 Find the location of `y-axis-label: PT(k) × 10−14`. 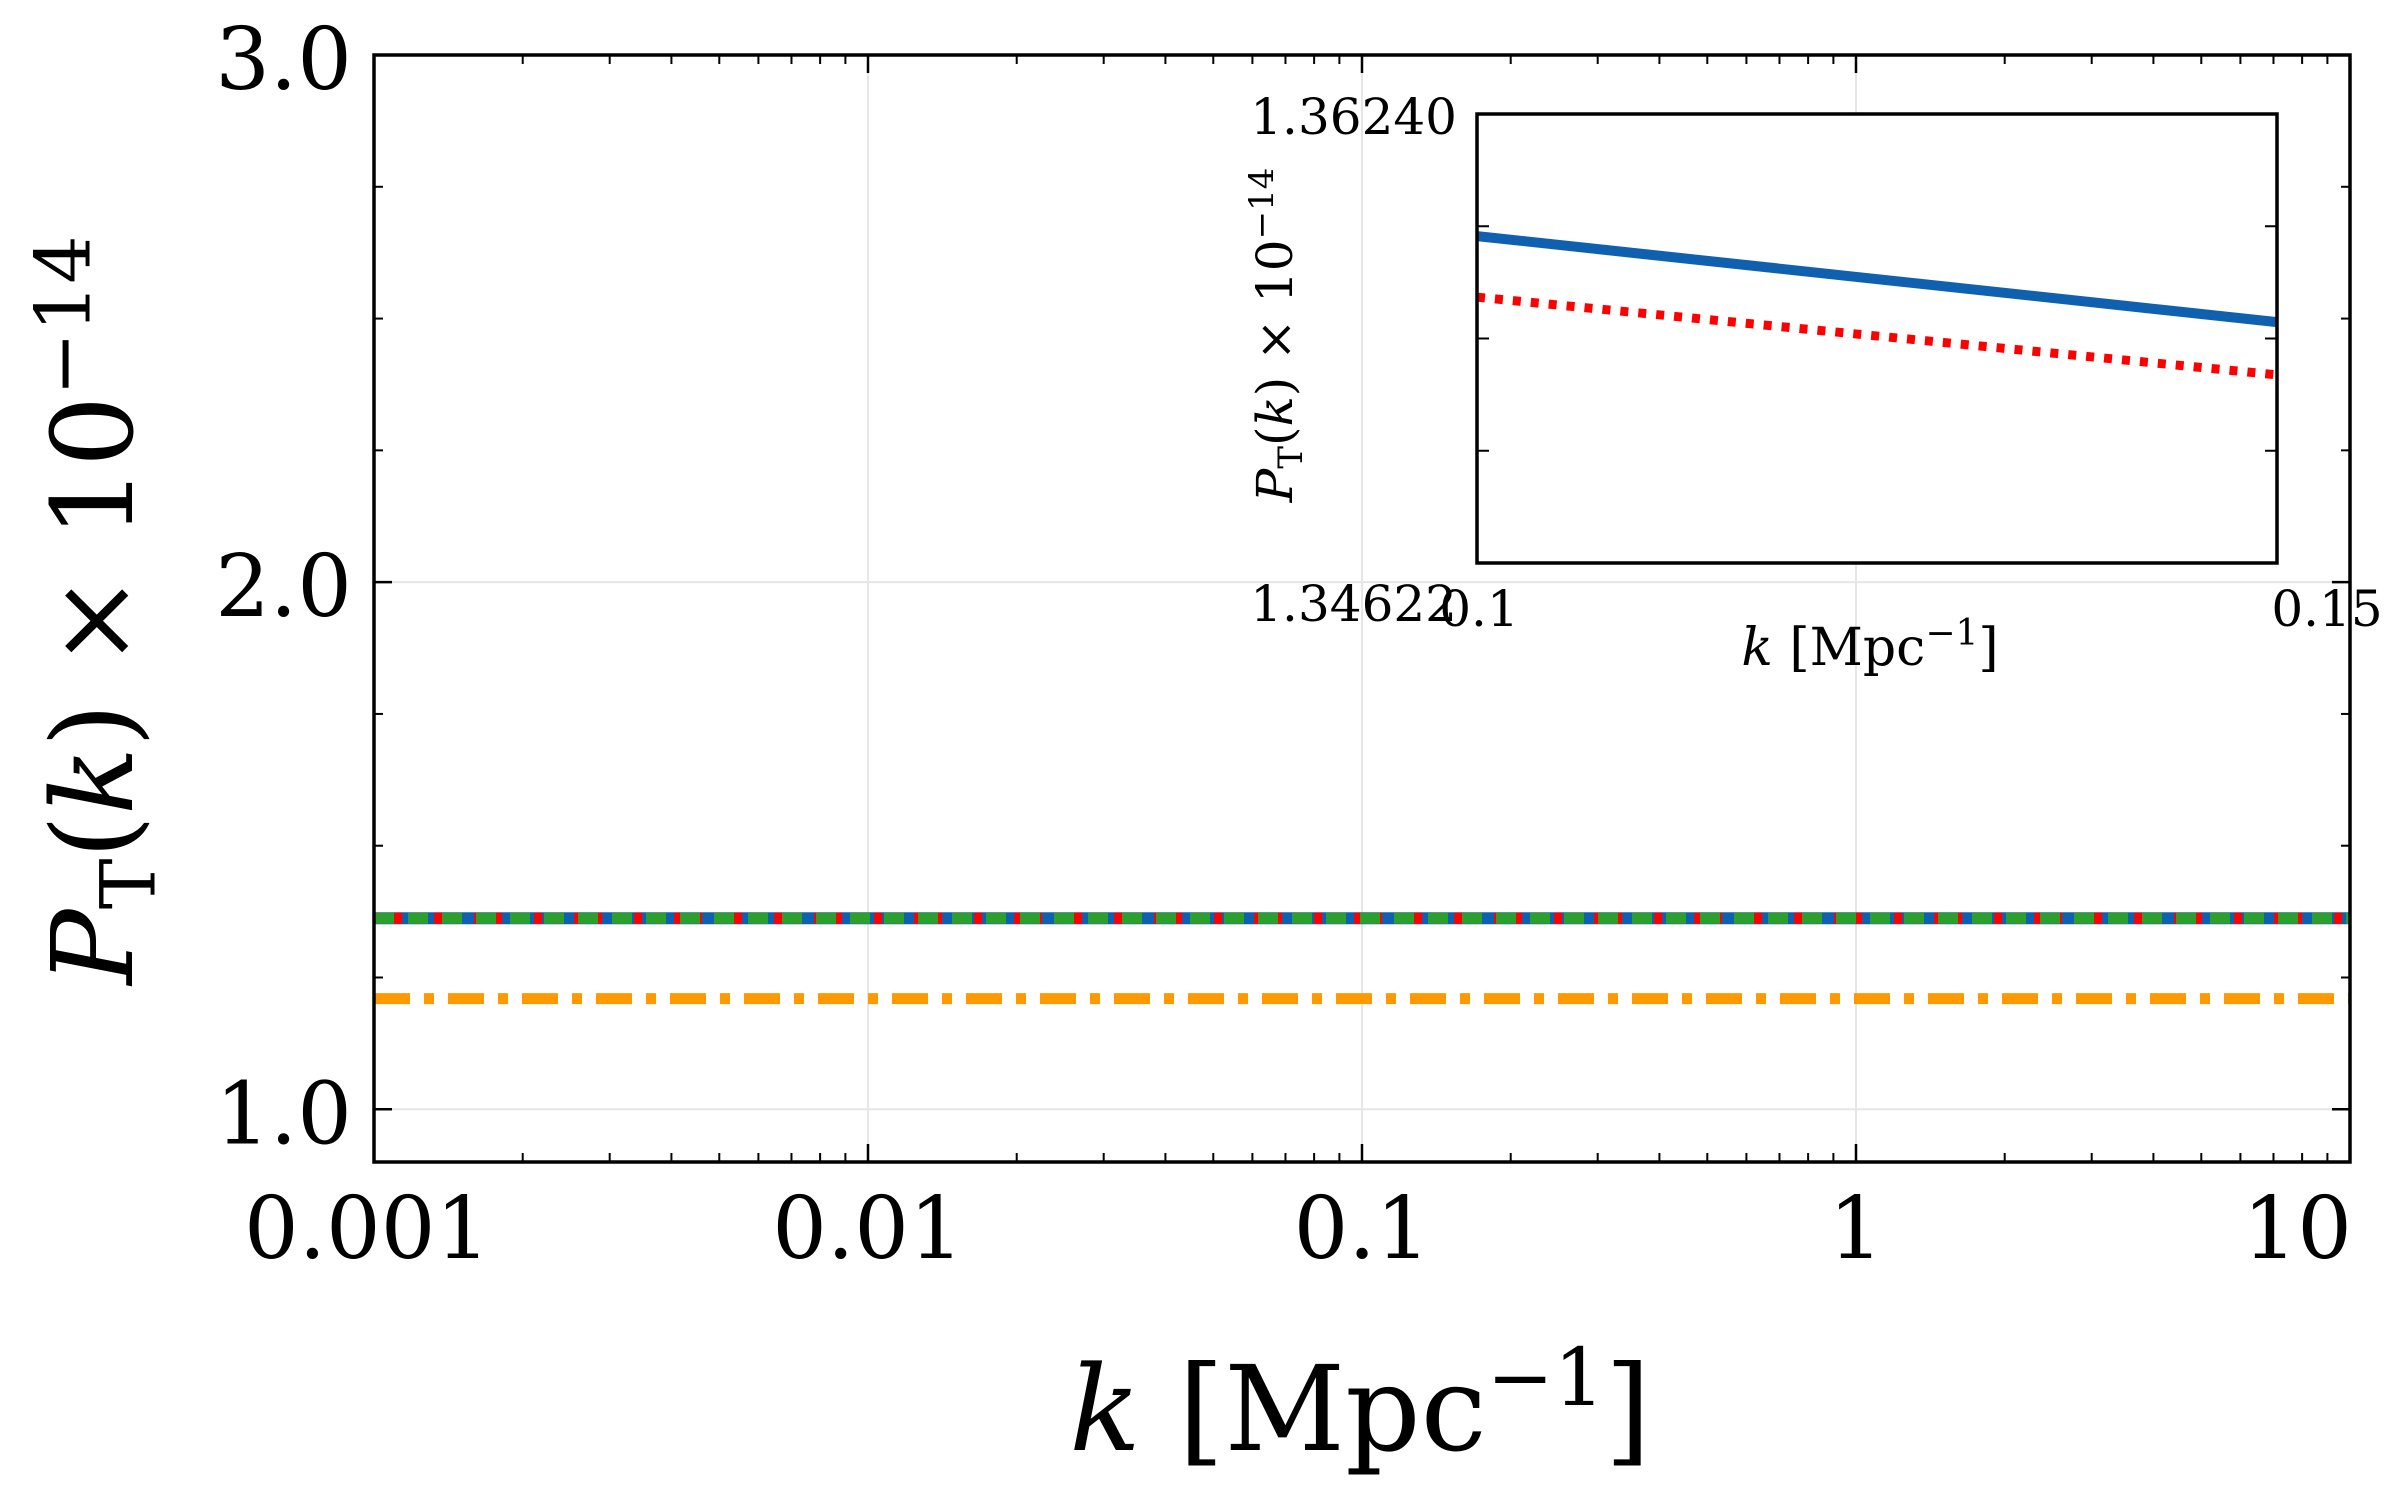

y-axis-label: PT(k) × 10−14 is located at coordinates (95, 610).